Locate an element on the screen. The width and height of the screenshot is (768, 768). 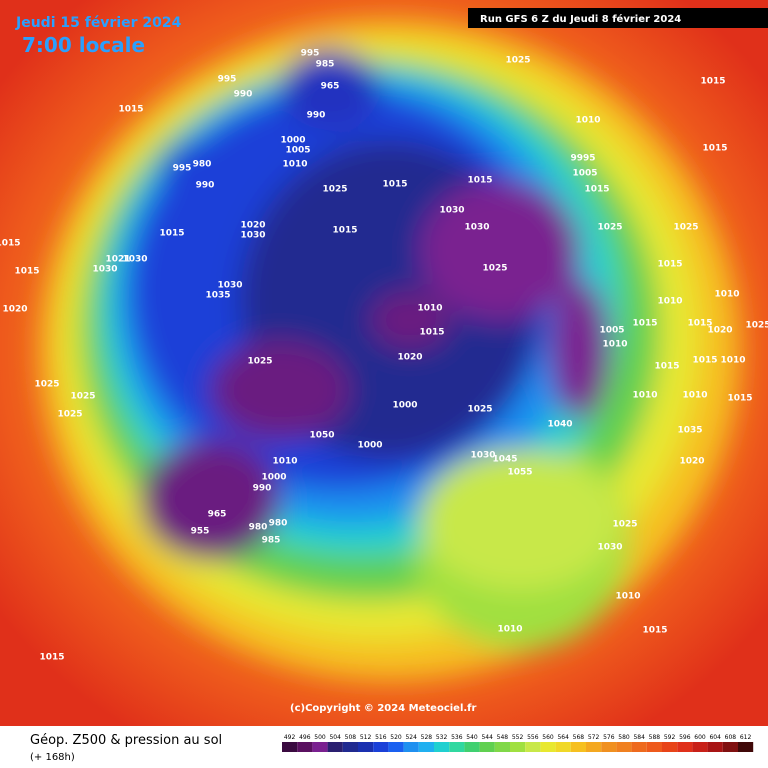
colorbar-label: 532 is located at coordinates (442, 737).